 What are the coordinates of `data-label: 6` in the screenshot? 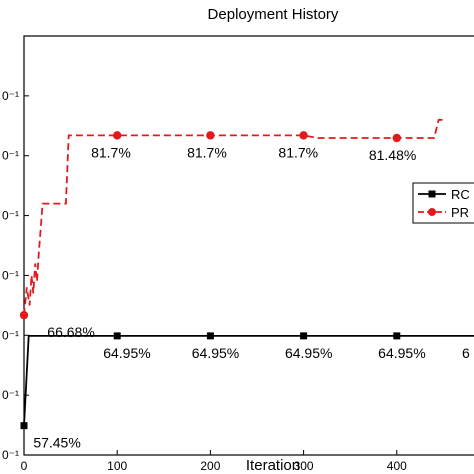 It's located at (466, 353).